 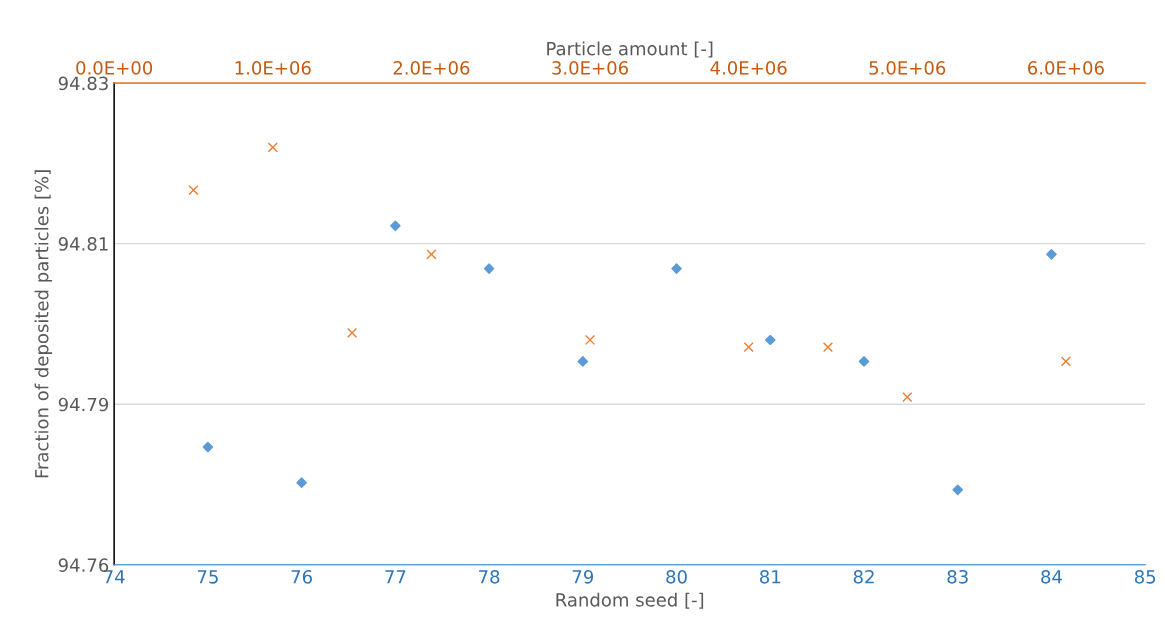 What do you see at coordinates (114, 68) in the screenshot?
I see `x2-tick-label: 0.0E+00` at bounding box center [114, 68].